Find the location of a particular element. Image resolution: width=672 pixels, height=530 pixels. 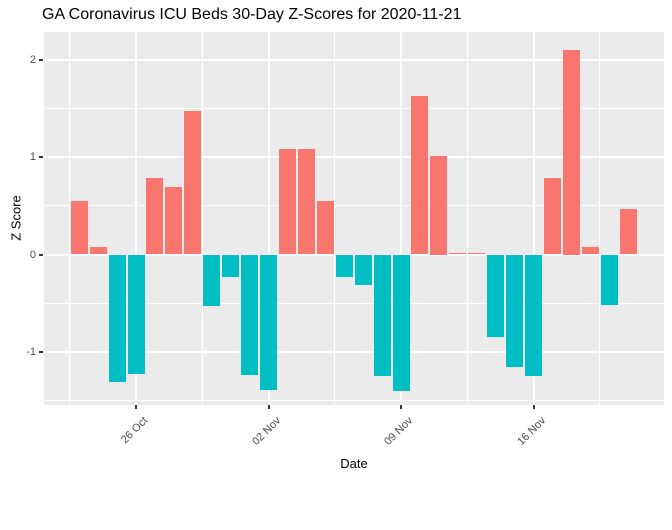

y-tick-label: -1 is located at coordinates (31, 352).